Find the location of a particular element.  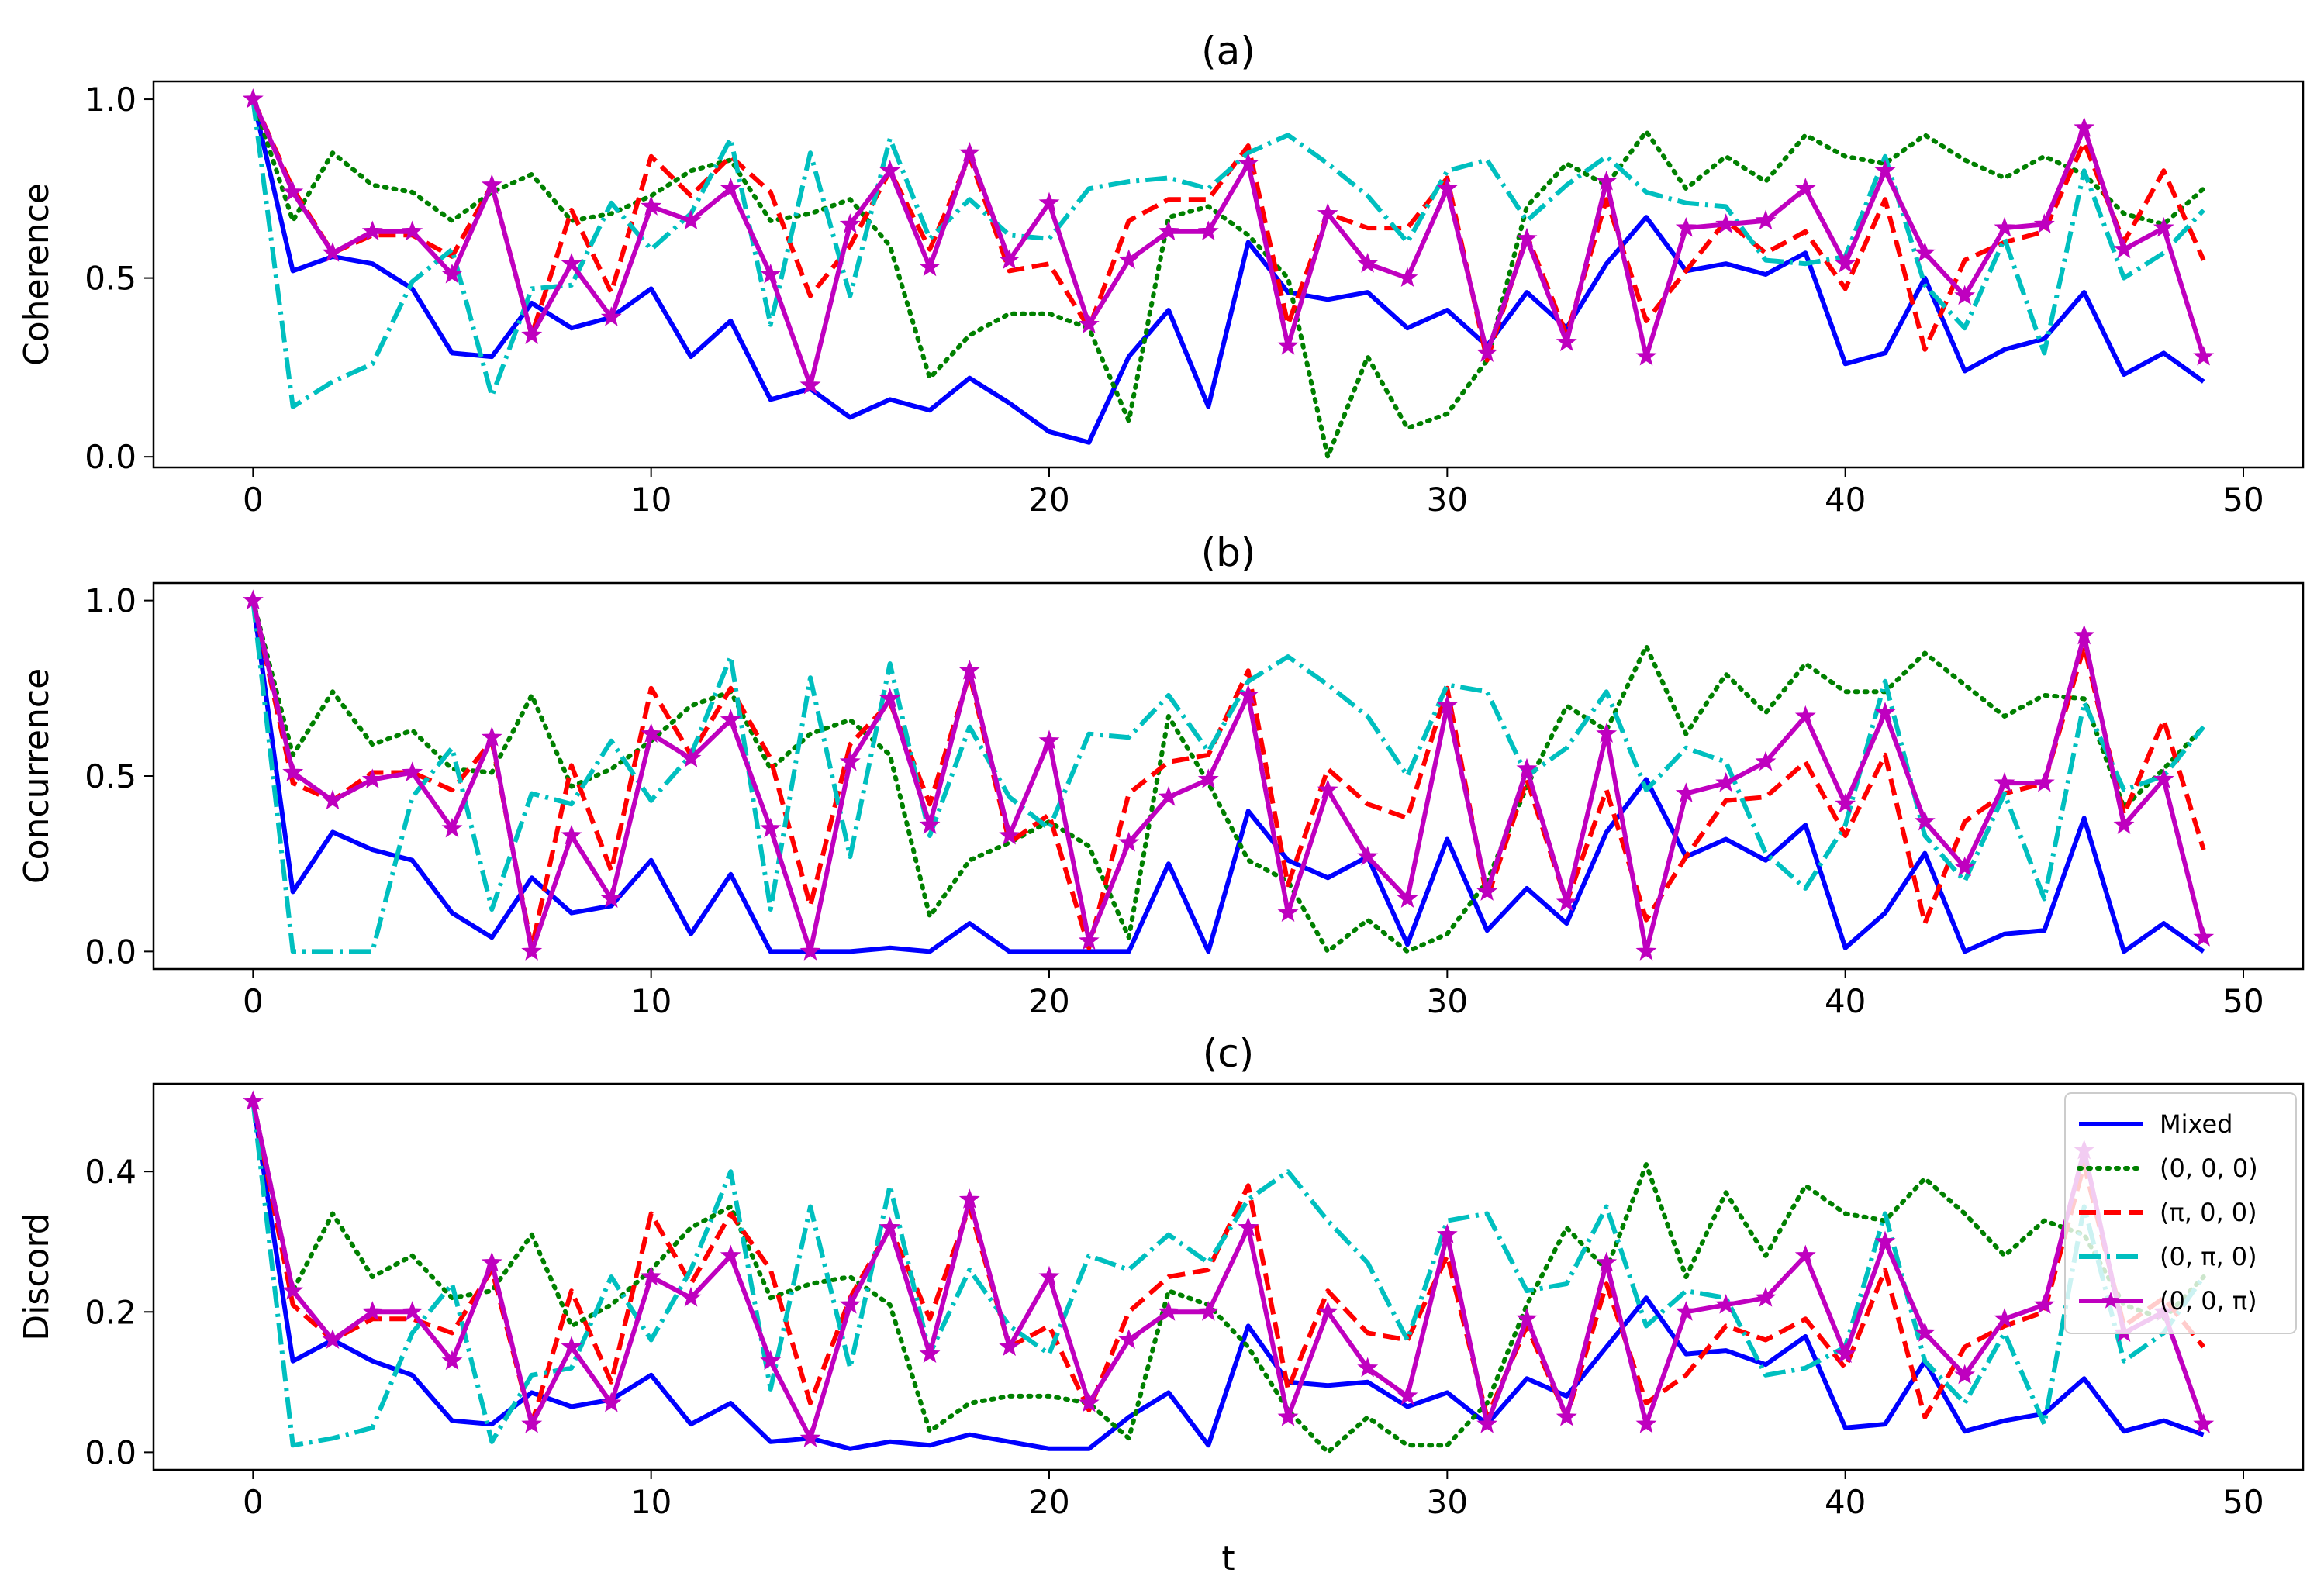

x-axis-label: t is located at coordinates (1228, 1558).